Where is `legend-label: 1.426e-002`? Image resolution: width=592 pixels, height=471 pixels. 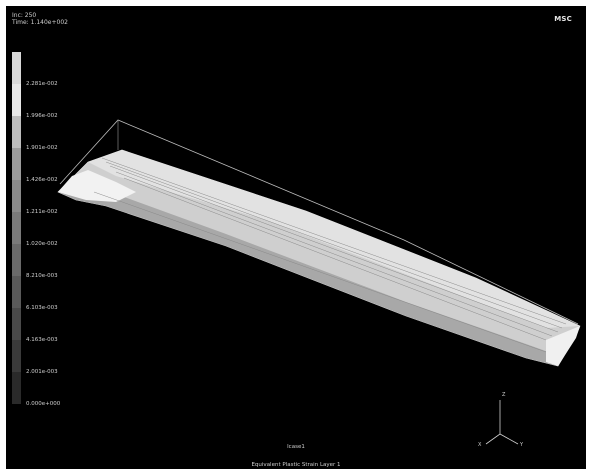
legend-label: 1.426e-002 is located at coordinates (42, 180).